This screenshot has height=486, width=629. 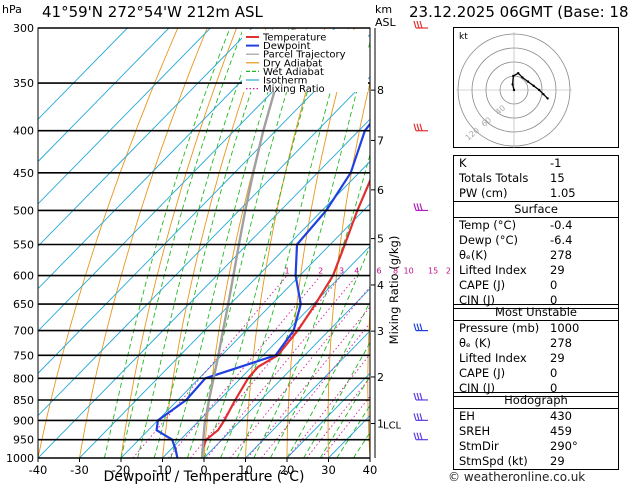 I want to click on mixing-ratio-label: 15, so click(x=433, y=271).